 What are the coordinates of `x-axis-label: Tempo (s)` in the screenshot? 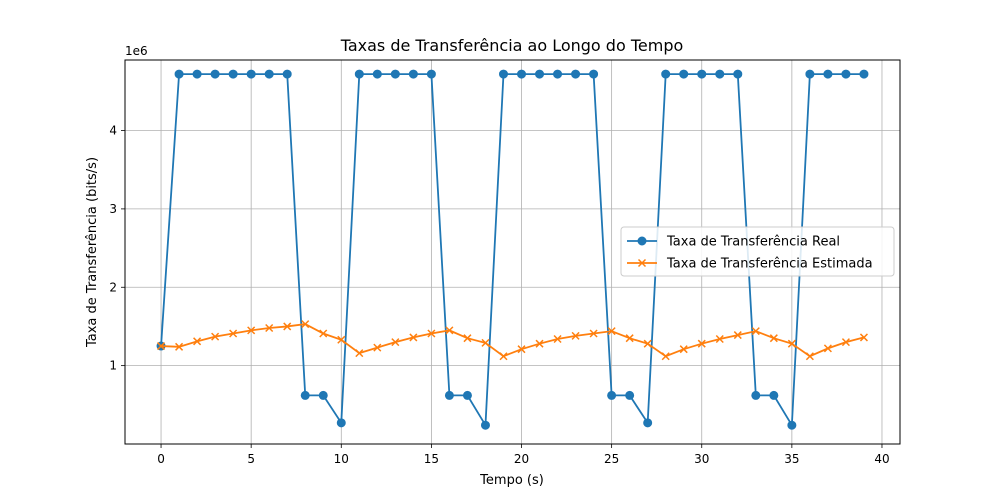 It's located at (511, 480).